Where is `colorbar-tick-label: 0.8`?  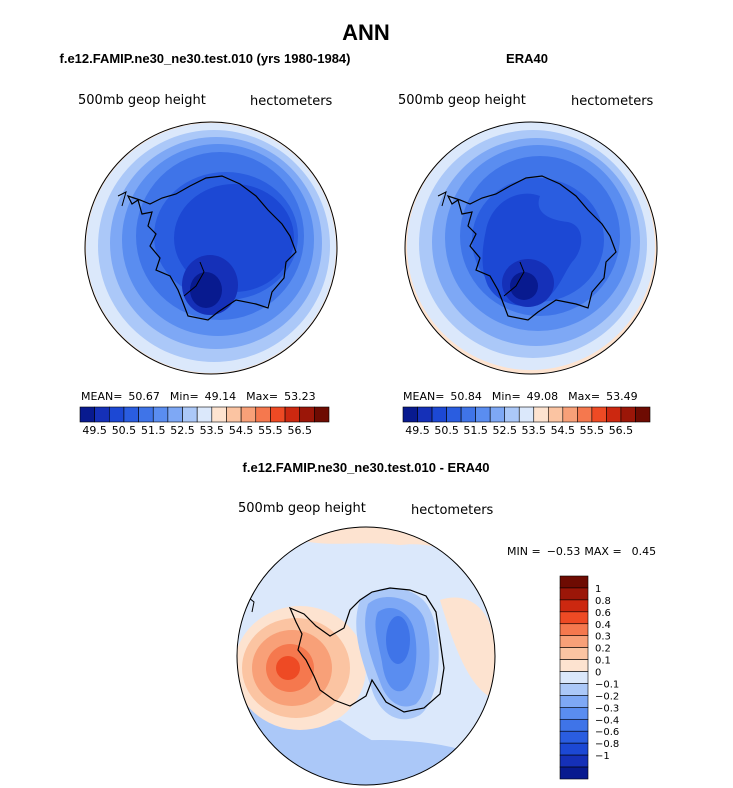
colorbar-tick-label: 0.8 is located at coordinates (603, 601).